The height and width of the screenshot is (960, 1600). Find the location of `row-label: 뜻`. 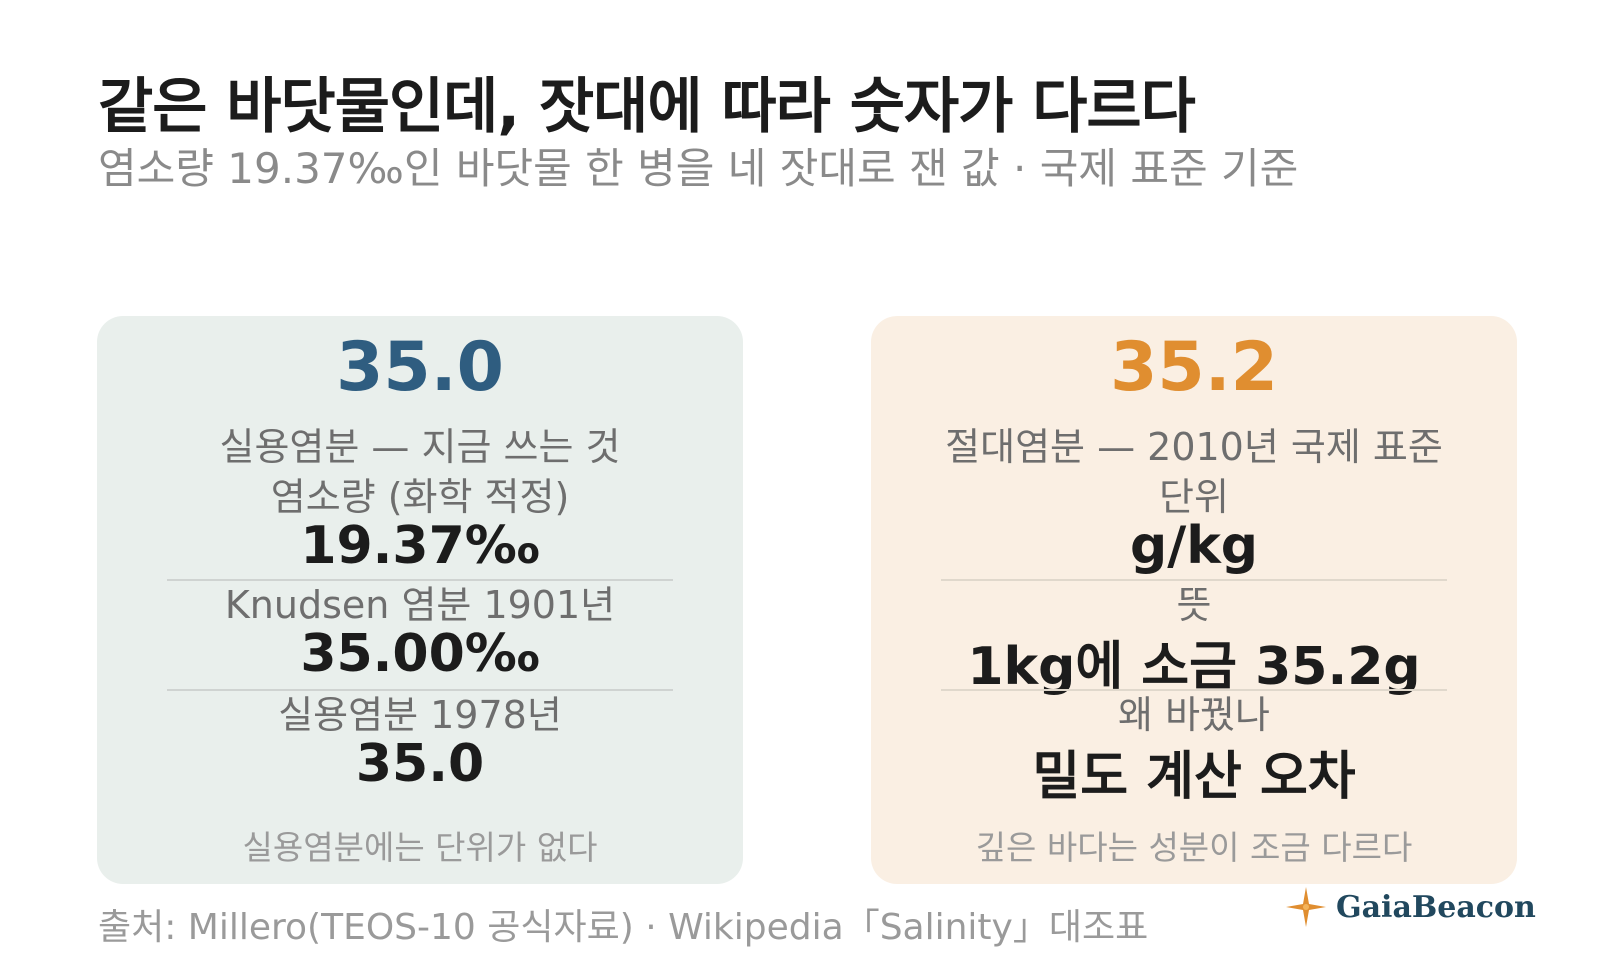

row-label: 뜻 is located at coordinates (1194, 605).